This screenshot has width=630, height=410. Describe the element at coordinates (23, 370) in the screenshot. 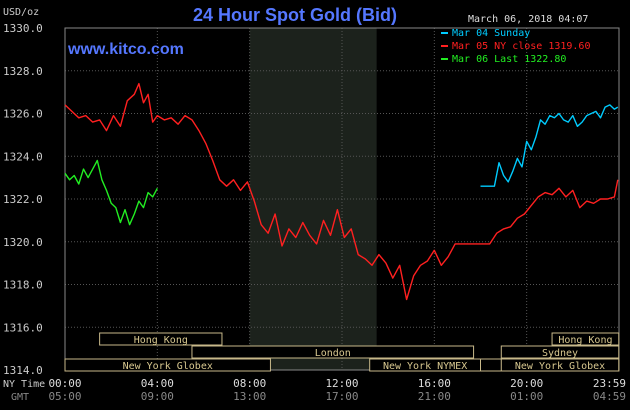

I see `y-tick-label: 1314.0` at that location.